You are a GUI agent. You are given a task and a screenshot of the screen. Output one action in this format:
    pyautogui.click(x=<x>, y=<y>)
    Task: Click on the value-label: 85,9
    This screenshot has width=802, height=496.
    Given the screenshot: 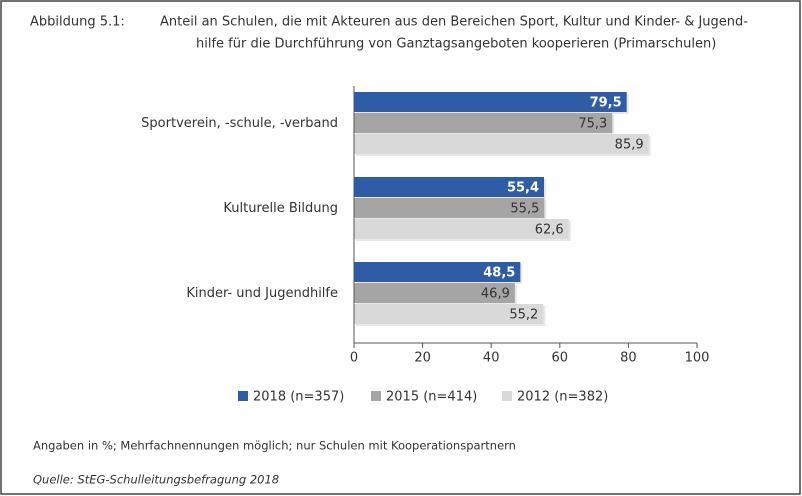 What is the action you would take?
    pyautogui.click(x=629, y=145)
    